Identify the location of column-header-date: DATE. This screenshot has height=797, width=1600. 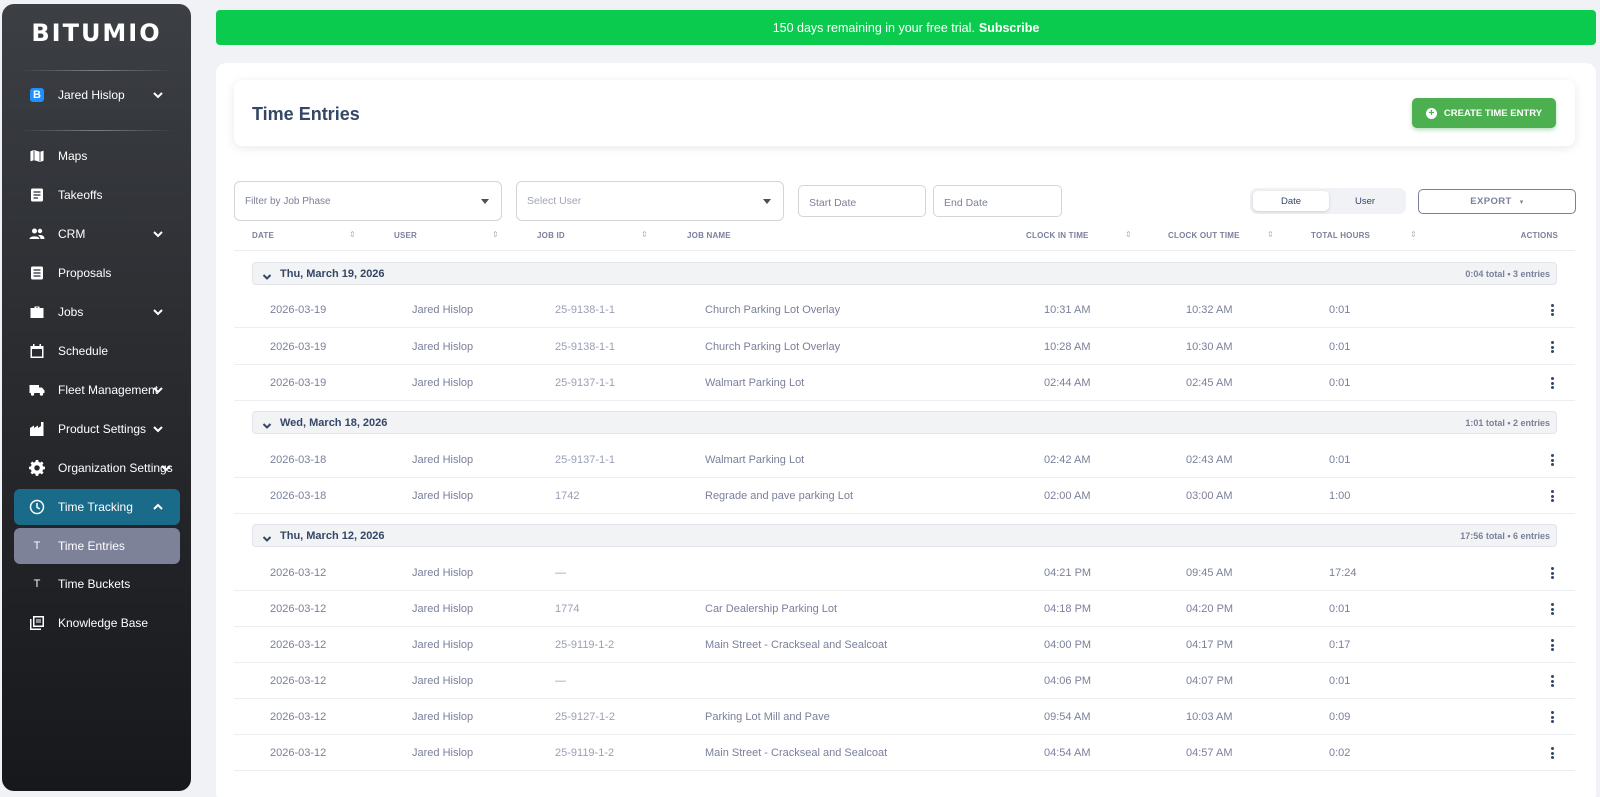
(263, 235).